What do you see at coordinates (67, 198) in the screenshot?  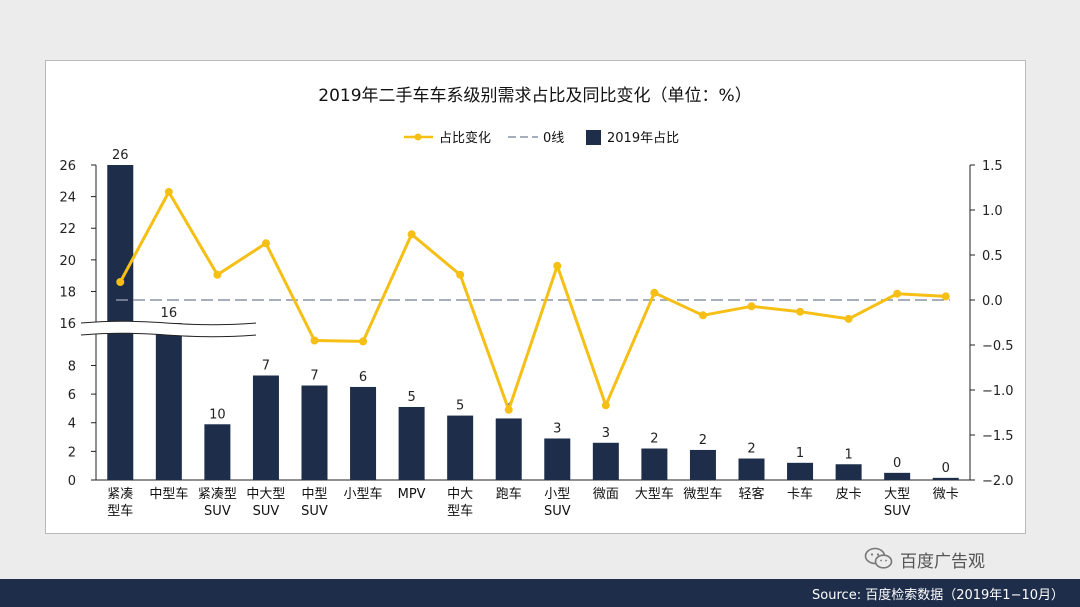 I see `left-tick-label: 24` at bounding box center [67, 198].